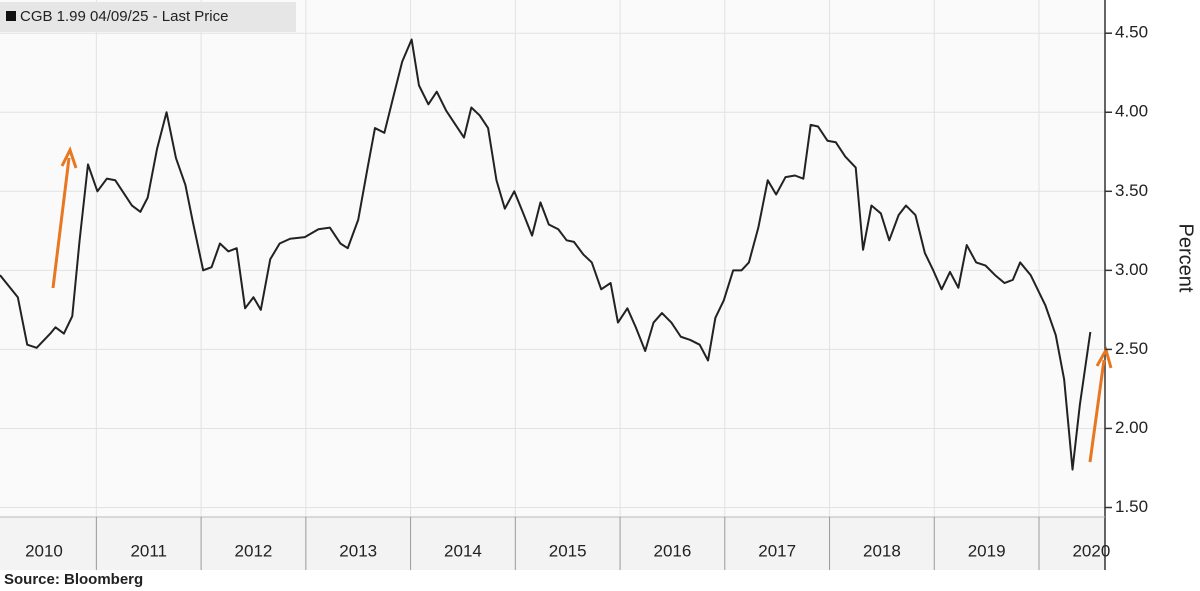  Describe the element at coordinates (358, 550) in the screenshot. I see `x-tick-label: 2013` at that location.